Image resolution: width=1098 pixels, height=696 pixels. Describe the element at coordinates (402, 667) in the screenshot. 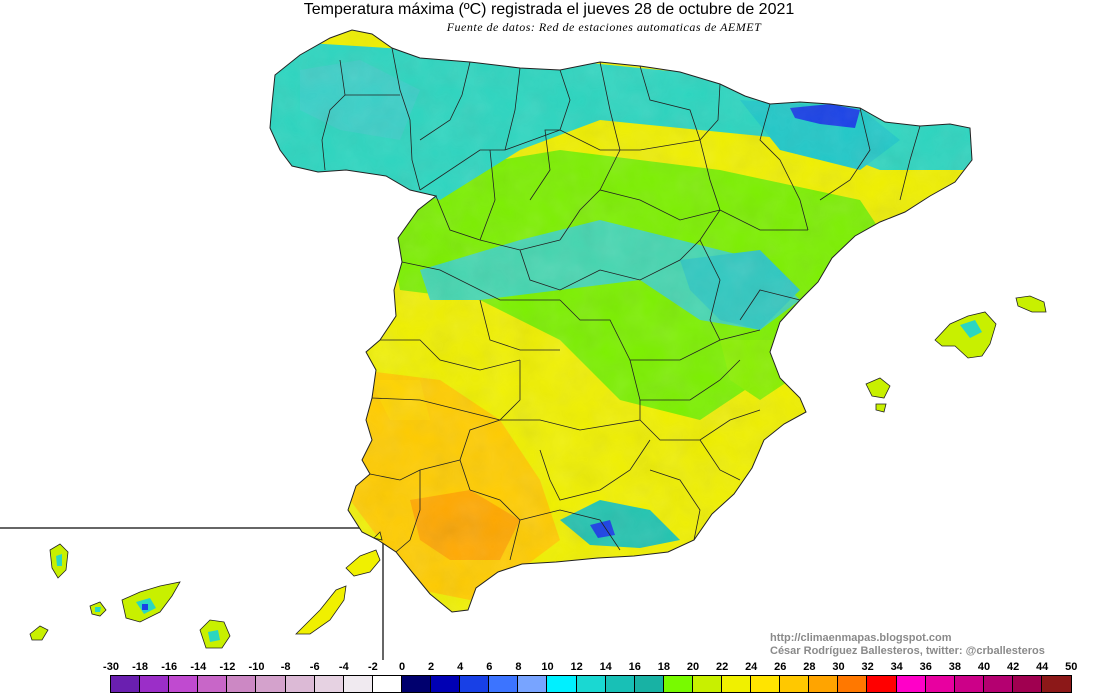

I see `legend-tick-label: 0` at that location.